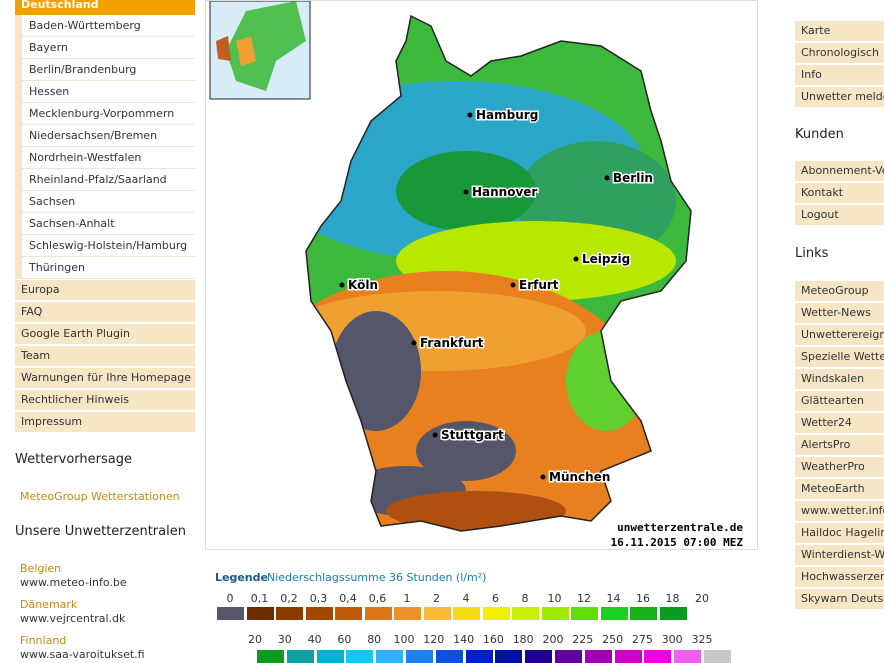 The width and height of the screenshot is (884, 663). I want to click on forecast-link: MeteoGroup Wetterstationen, so click(100, 496).